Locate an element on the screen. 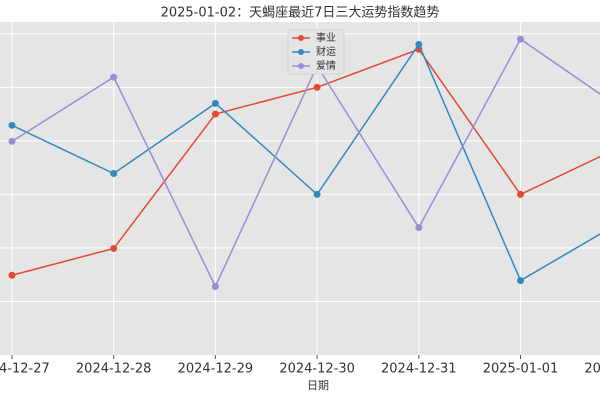 Image resolution: width=600 pixels, height=400 pixels. legend-label: 财运 is located at coordinates (326, 51).